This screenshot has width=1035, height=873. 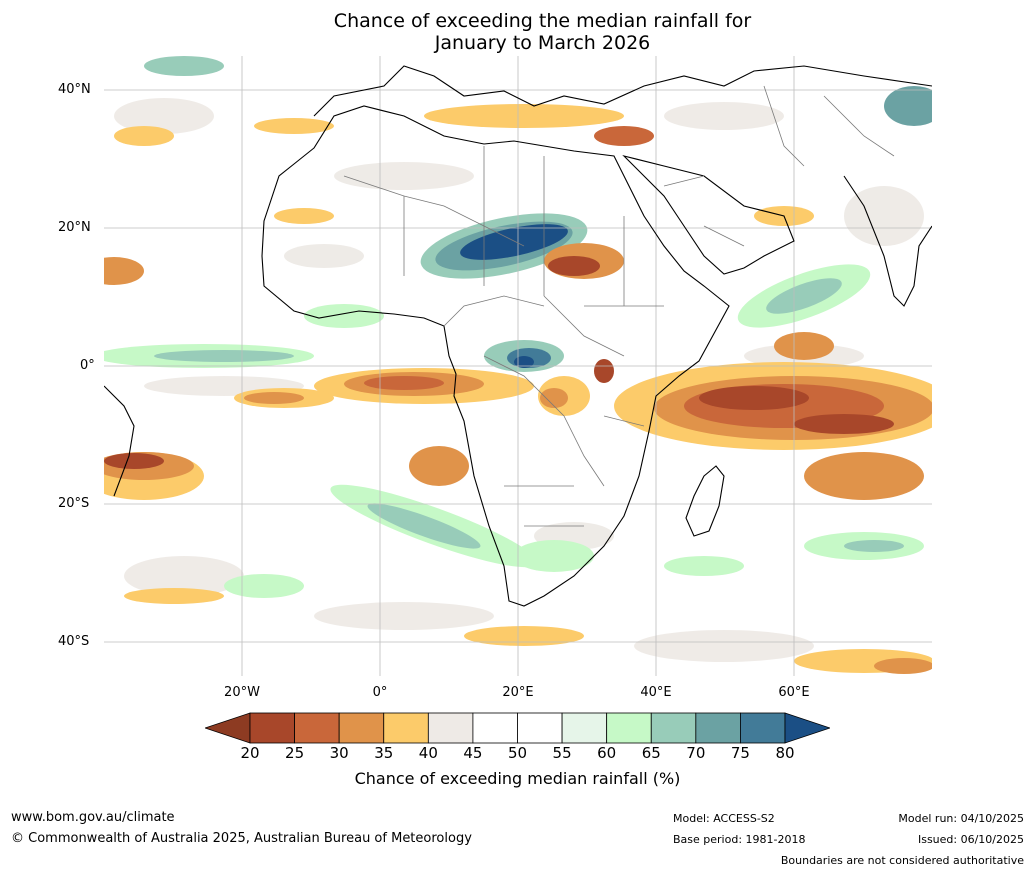 I want to click on colorbar-tick-label: 70, so click(x=696, y=753).